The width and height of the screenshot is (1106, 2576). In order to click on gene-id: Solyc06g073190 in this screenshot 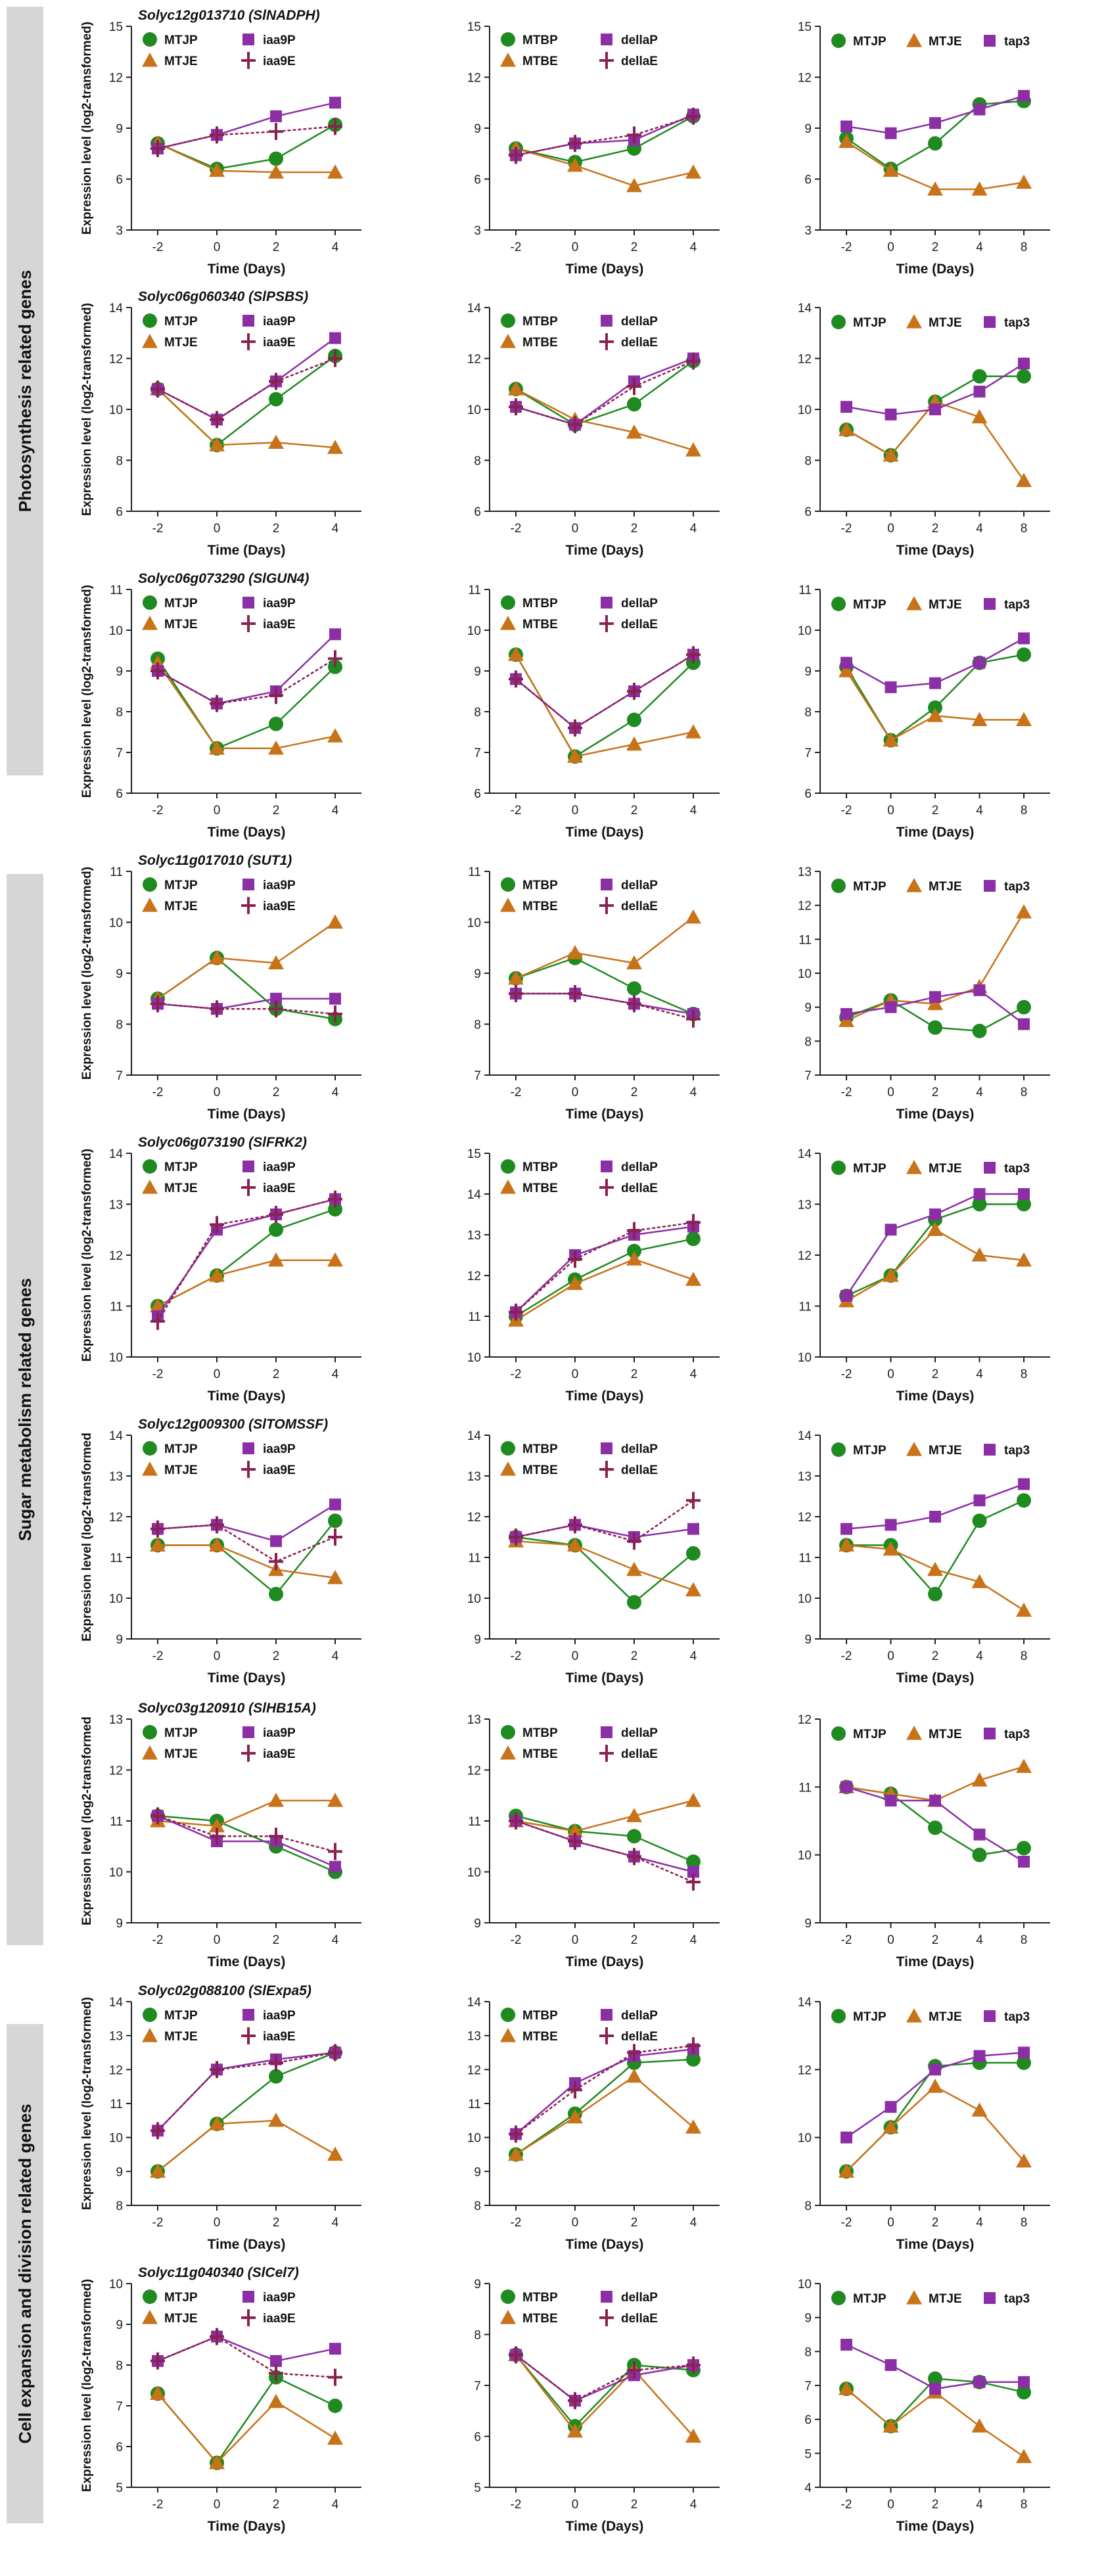, I will do `click(191, 1142)`.